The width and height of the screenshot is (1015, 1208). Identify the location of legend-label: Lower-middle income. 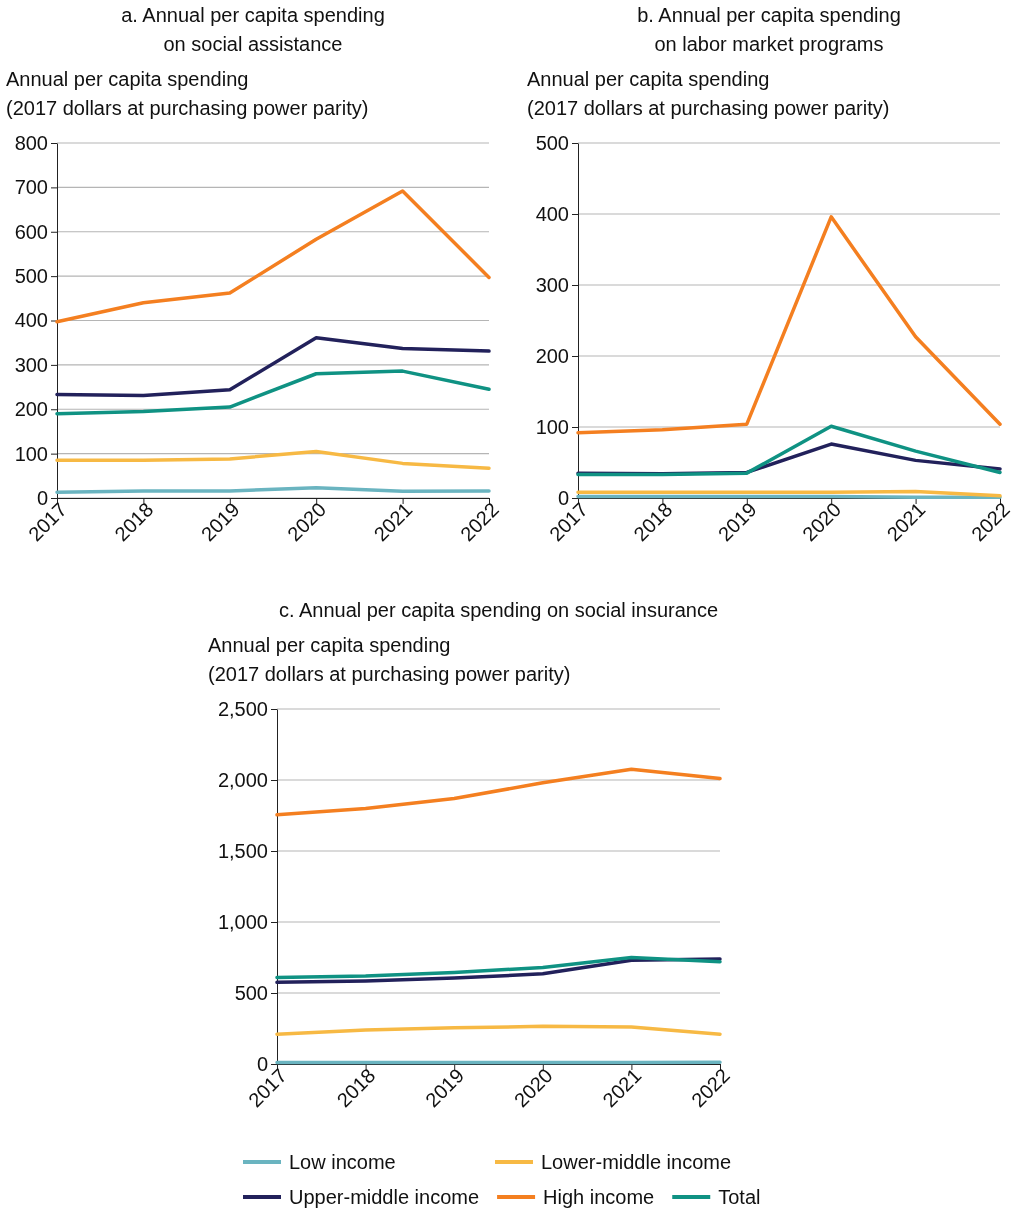
(636, 1162).